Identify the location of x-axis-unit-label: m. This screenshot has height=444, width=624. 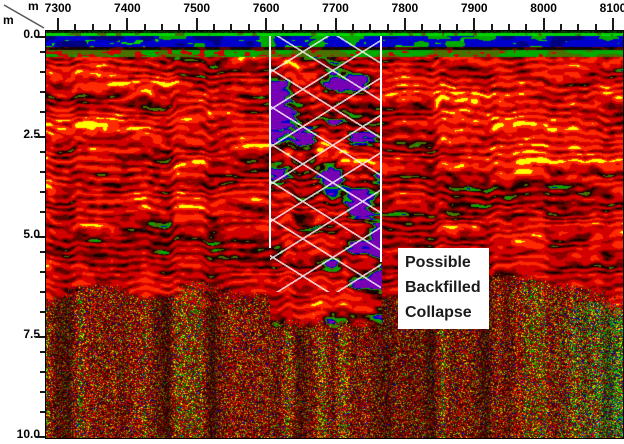
(33, 6).